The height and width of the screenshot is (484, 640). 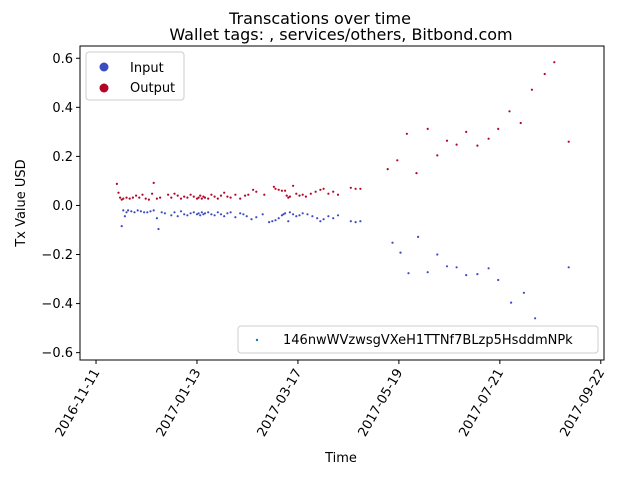 What do you see at coordinates (152, 88) in the screenshot?
I see `legend-output-label: Output` at bounding box center [152, 88].